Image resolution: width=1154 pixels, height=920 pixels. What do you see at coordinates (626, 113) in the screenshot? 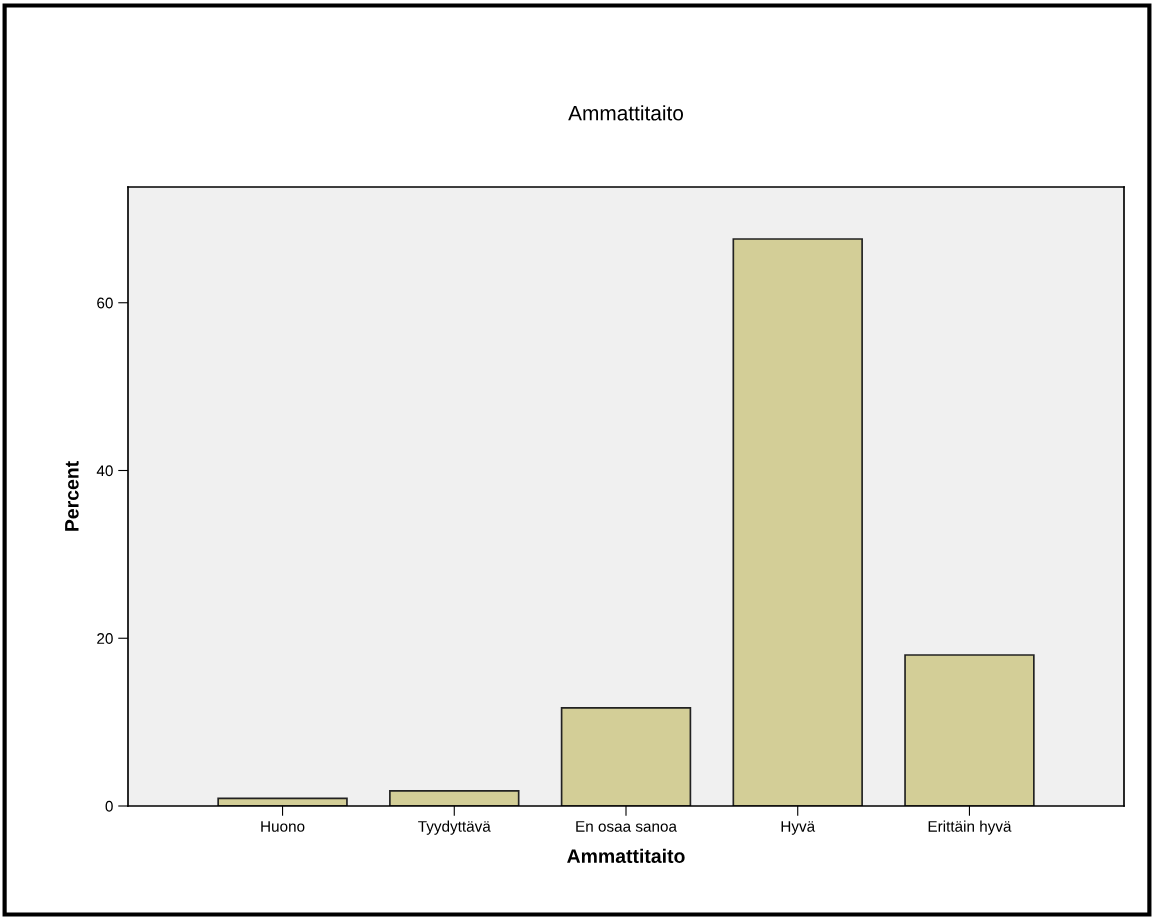
I see `chart-title: Ammattitaito` at bounding box center [626, 113].